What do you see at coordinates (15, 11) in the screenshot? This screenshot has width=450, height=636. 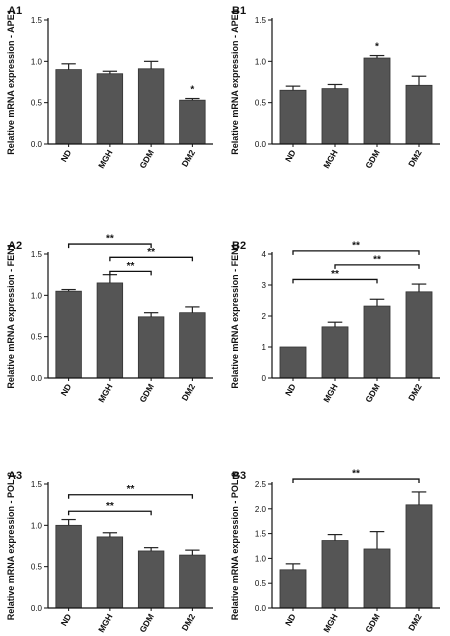 I see `panel-label: A1` at bounding box center [15, 11].